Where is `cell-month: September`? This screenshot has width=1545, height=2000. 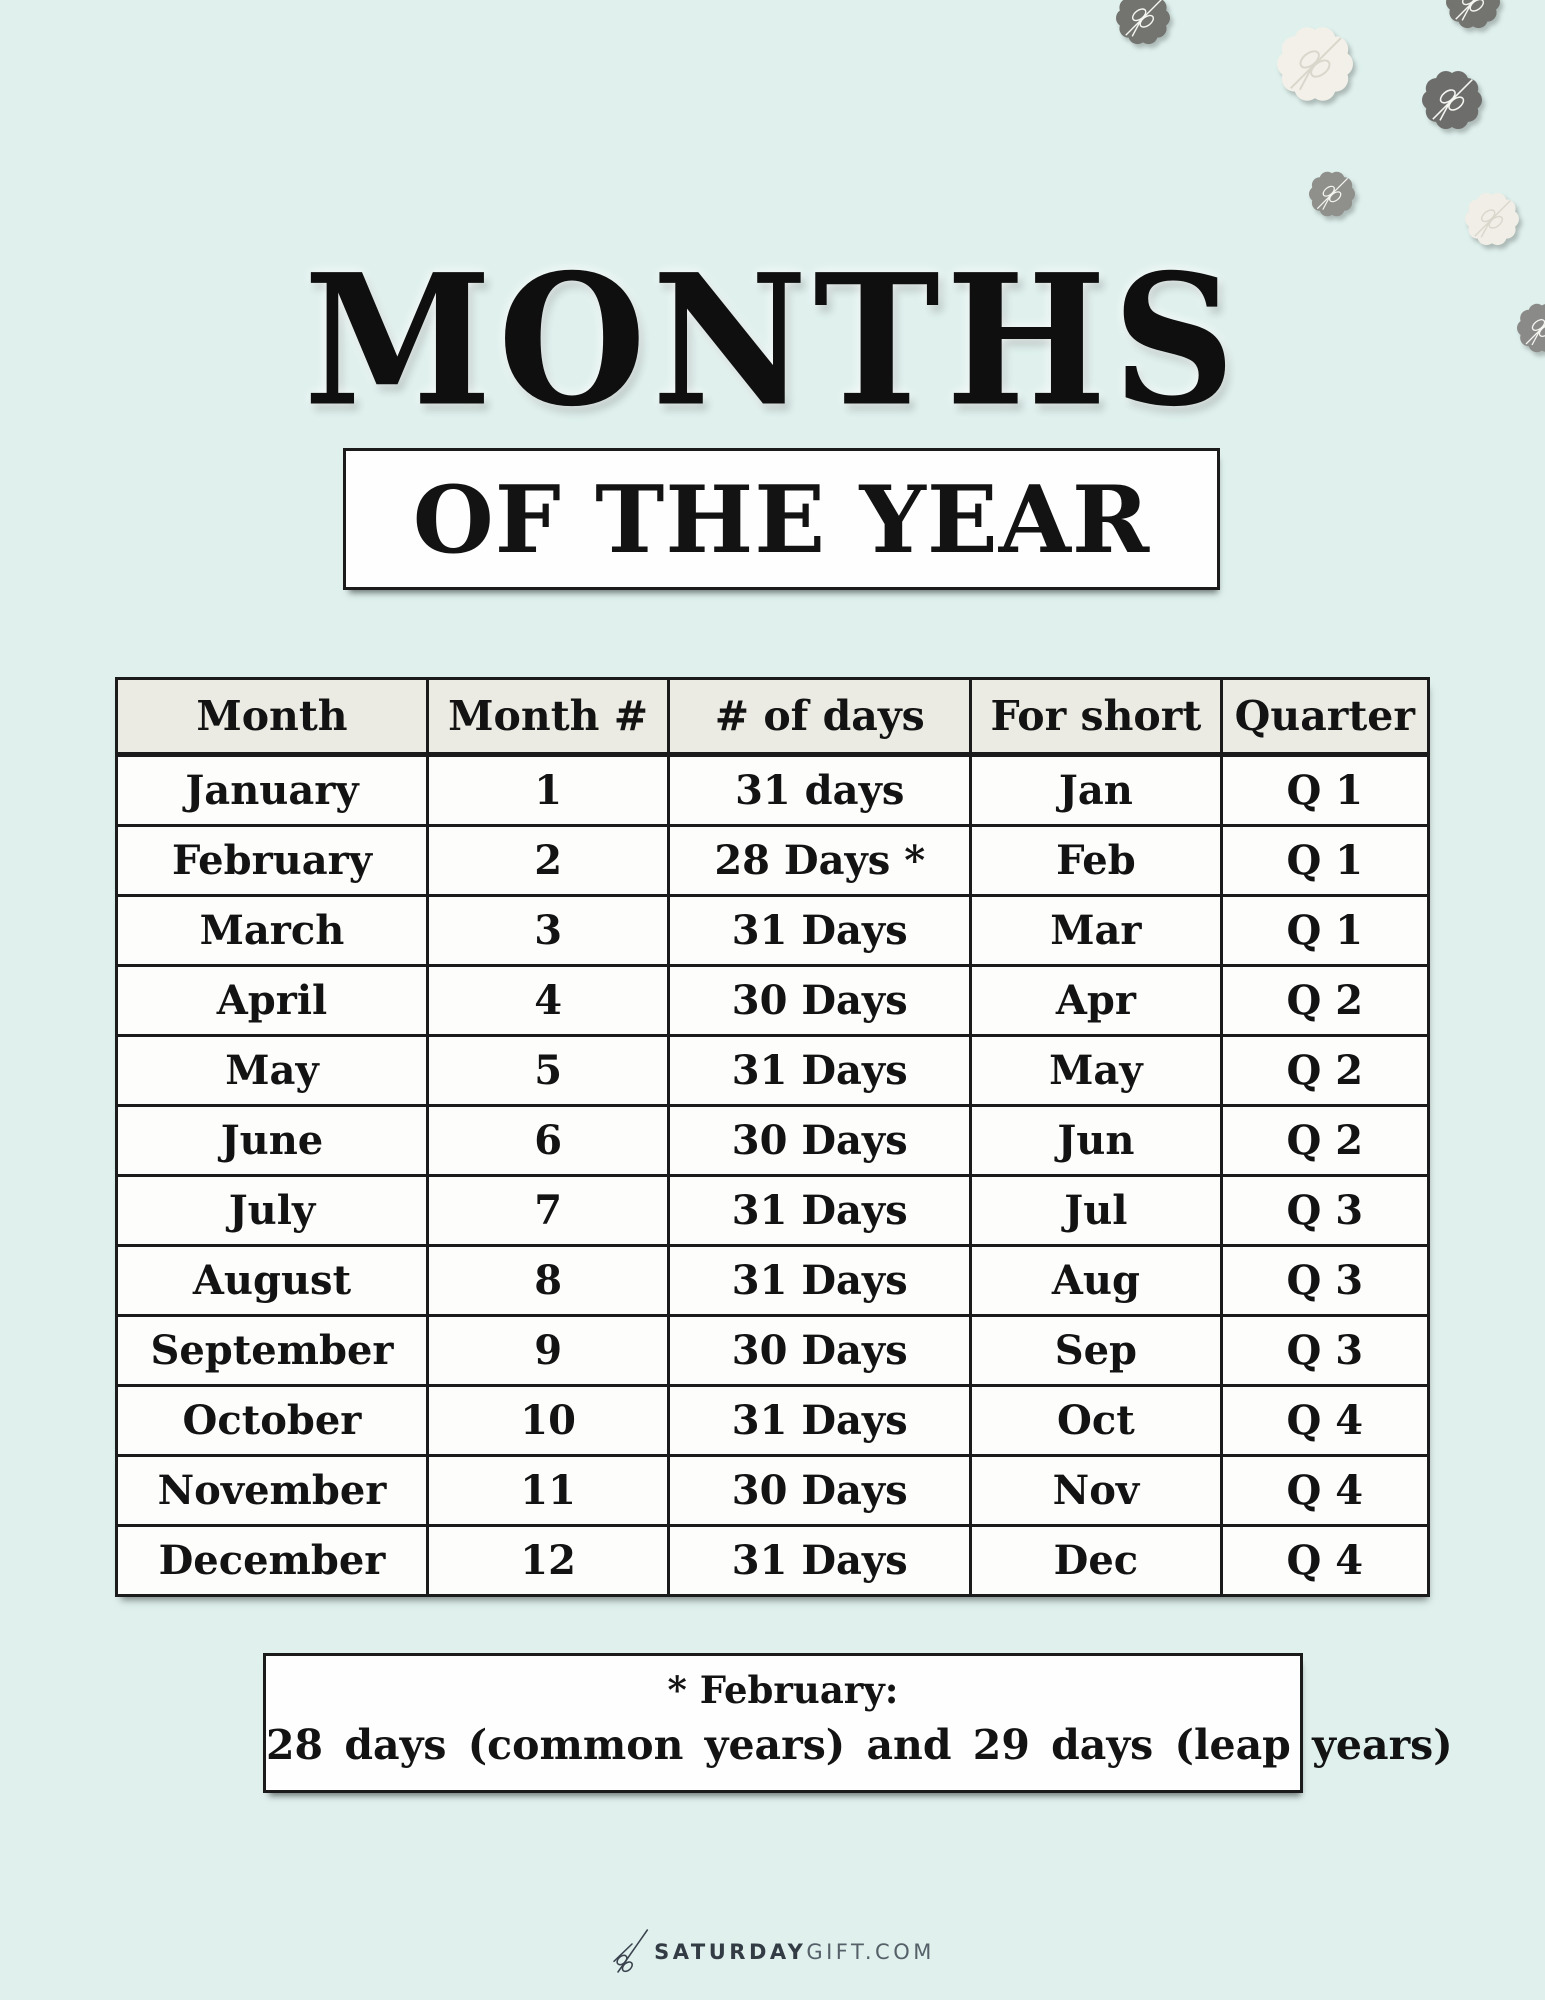 cell-month: September is located at coordinates (272, 1350).